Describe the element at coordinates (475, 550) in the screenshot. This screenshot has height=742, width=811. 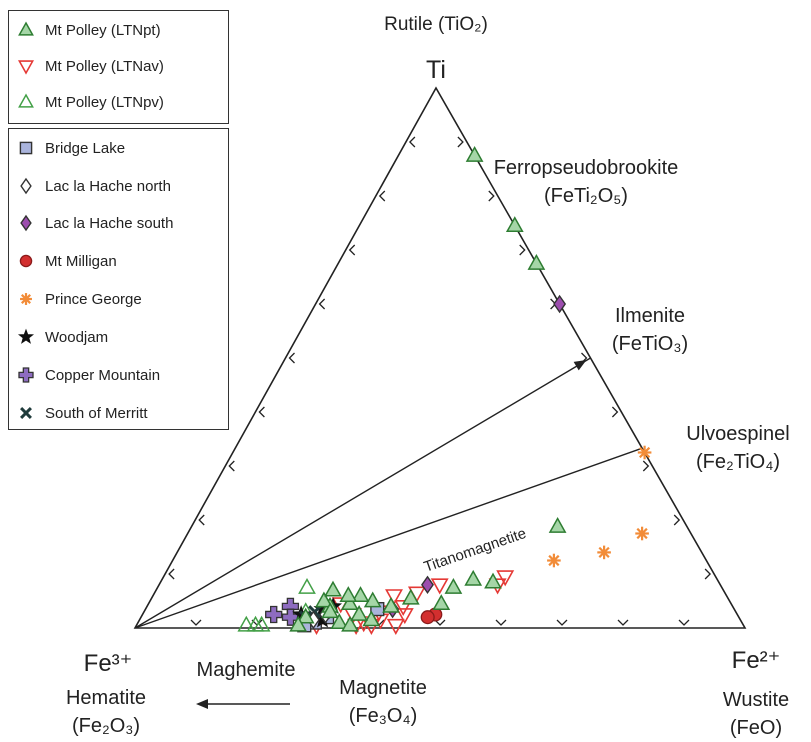
I see `titanomagnetite-label: Titanomagnetite` at that location.